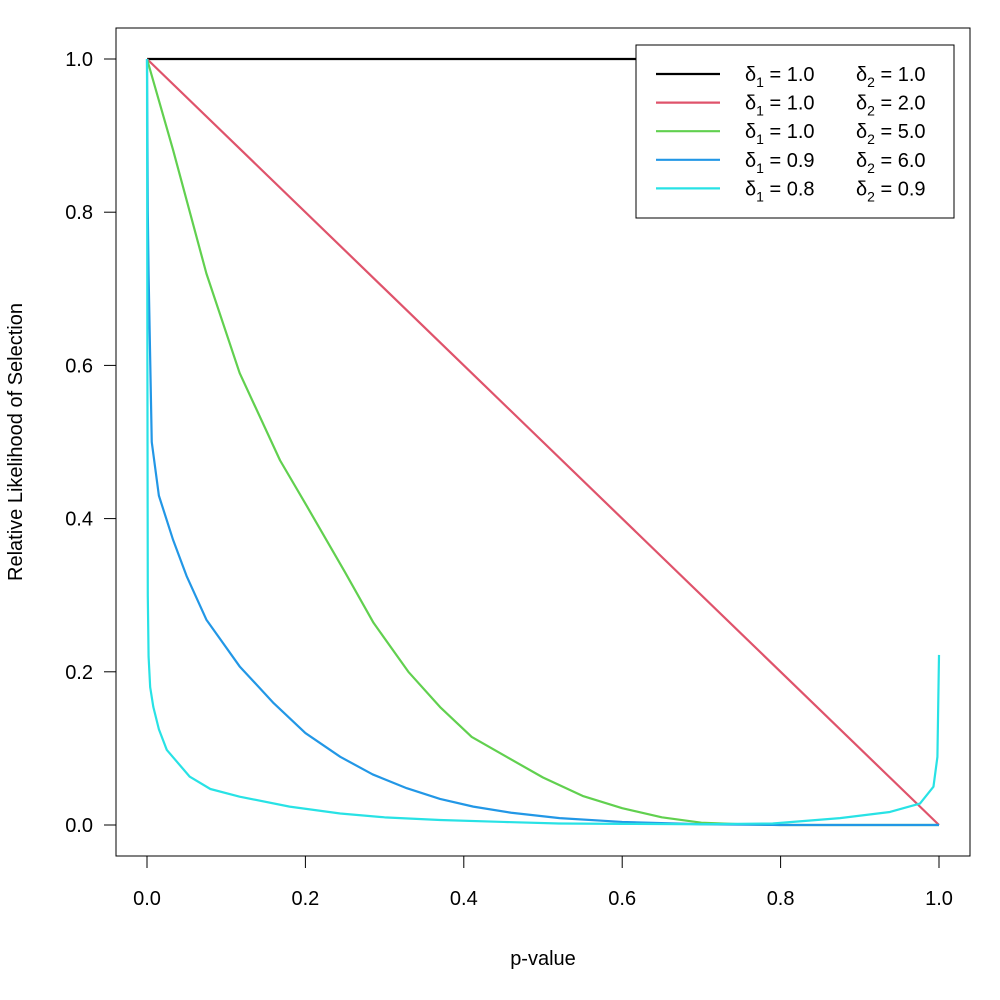 This screenshot has height=1000, width=1000. Describe the element at coordinates (464, 899) in the screenshot. I see `x-tick-label: 0.4` at that location.